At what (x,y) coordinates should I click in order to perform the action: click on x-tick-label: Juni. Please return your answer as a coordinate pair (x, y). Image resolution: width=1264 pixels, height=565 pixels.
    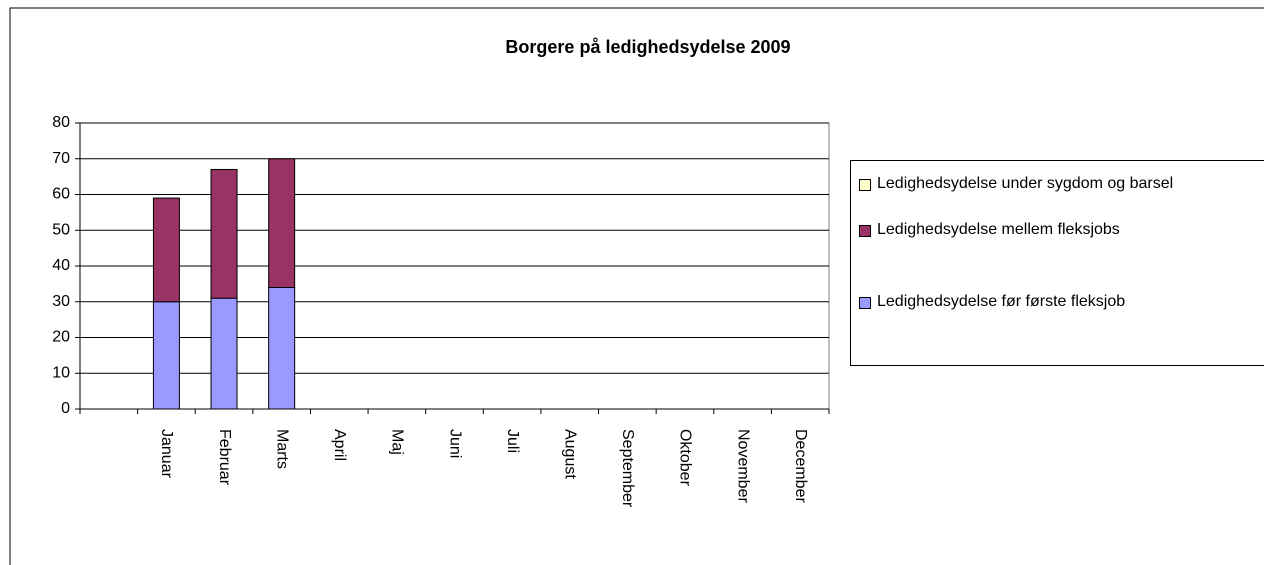
    Looking at the image, I should click on (454, 443).